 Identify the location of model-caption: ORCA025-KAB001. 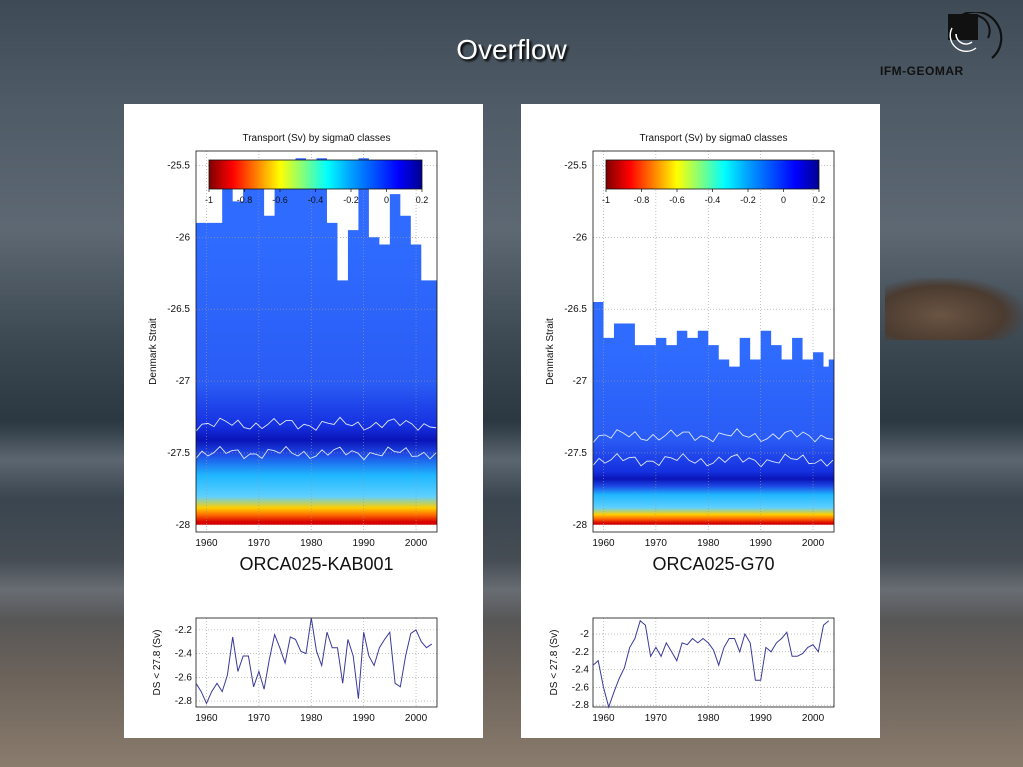
(316, 564).